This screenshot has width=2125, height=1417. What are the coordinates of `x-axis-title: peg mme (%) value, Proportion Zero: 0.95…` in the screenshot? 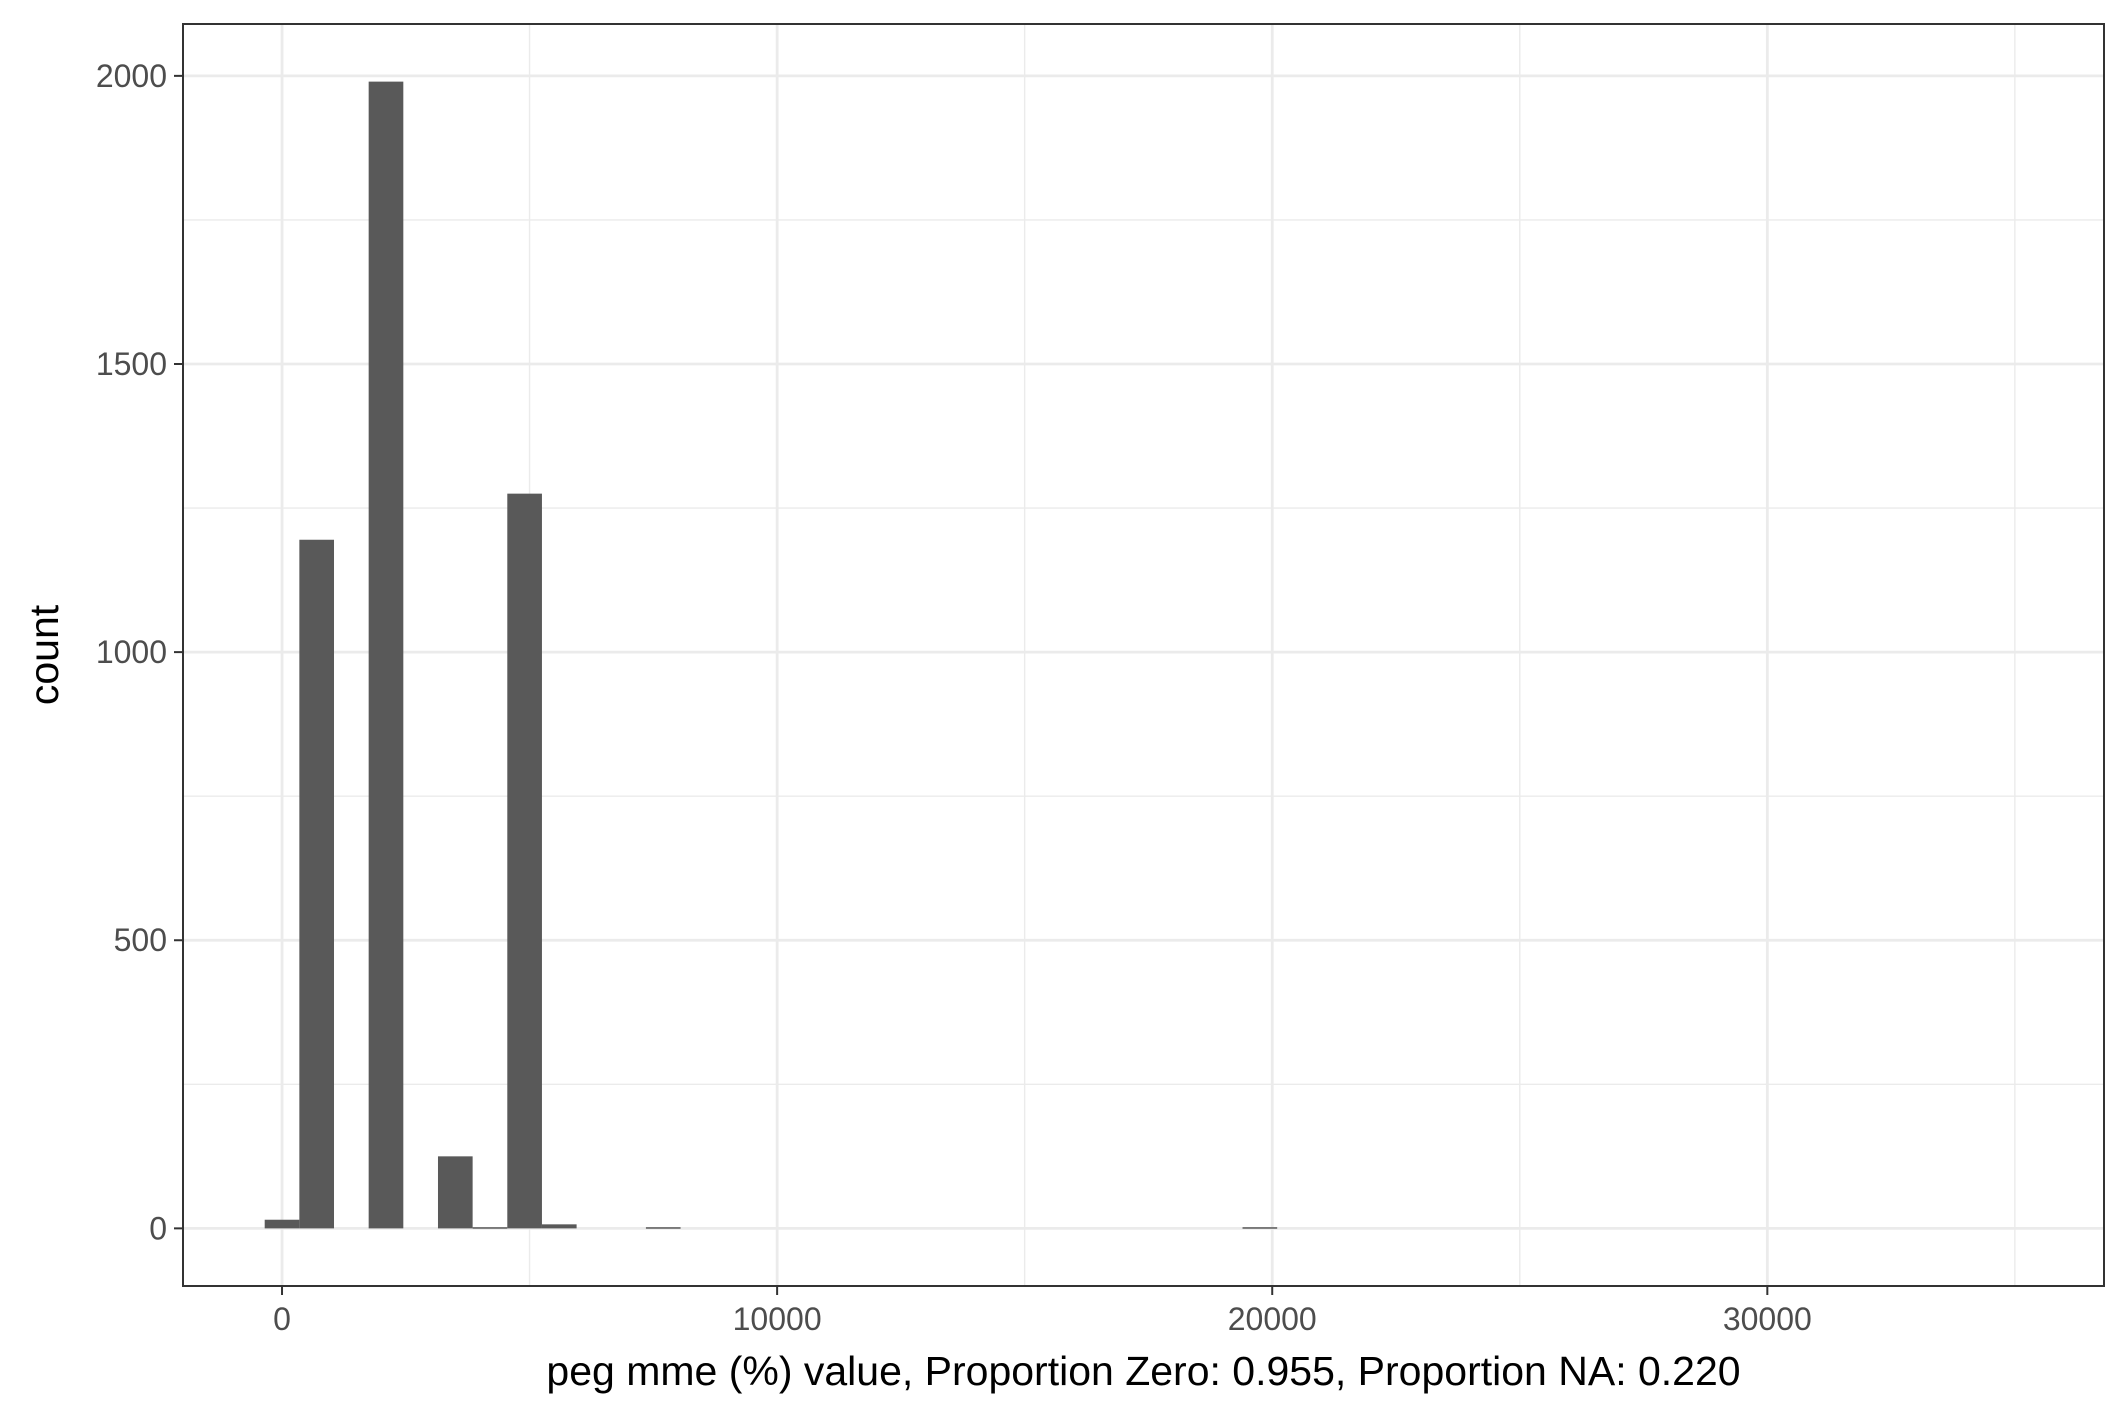 It's located at (1143, 1371).